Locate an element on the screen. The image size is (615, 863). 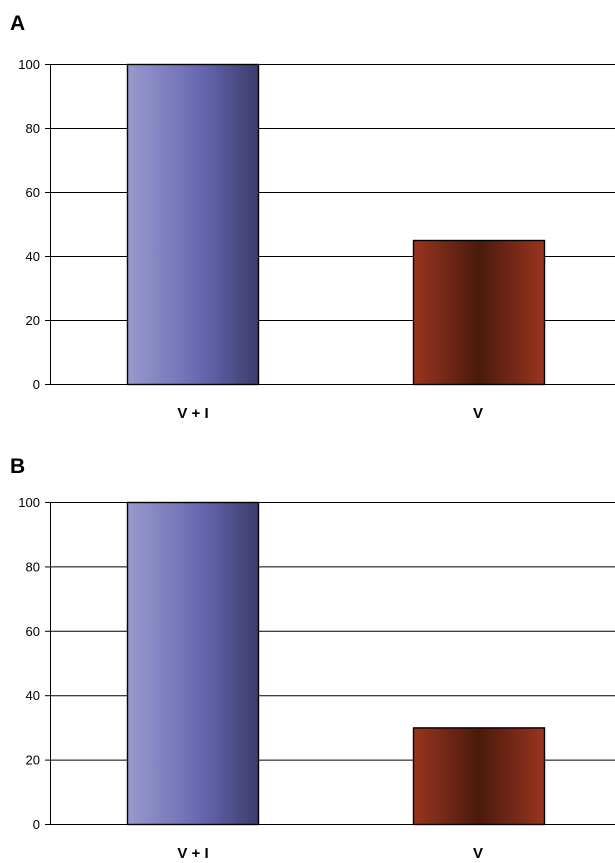
y-tick-labels-b: 0 20 40 60 80 100 is located at coordinates (29, 663).